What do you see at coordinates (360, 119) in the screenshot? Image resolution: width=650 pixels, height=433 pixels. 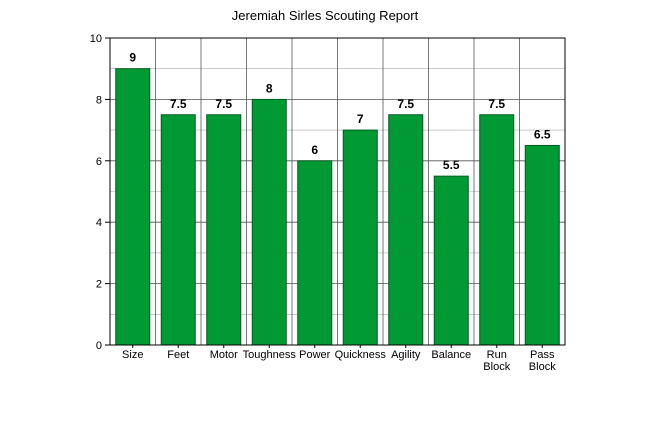 I see `data-label: 7` at bounding box center [360, 119].